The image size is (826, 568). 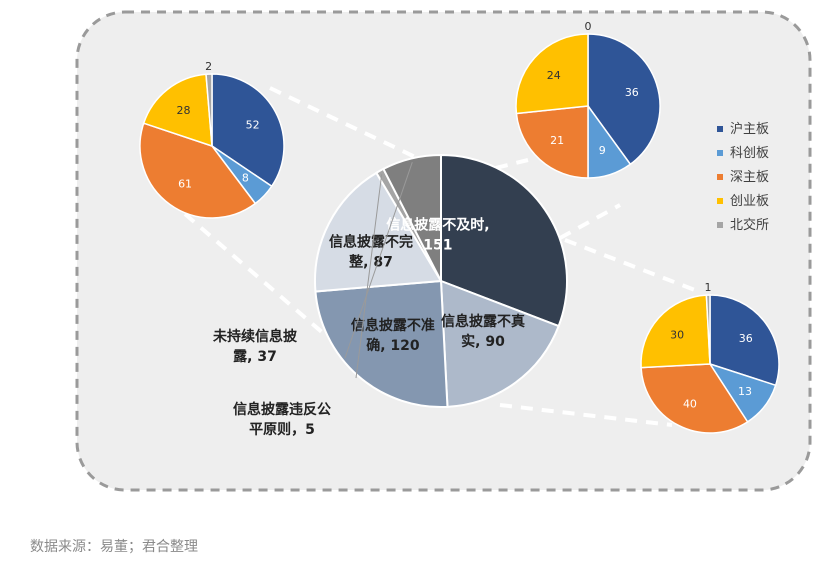 What do you see at coordinates (749, 201) in the screenshot?
I see `legend-label: 创业板` at bounding box center [749, 201].